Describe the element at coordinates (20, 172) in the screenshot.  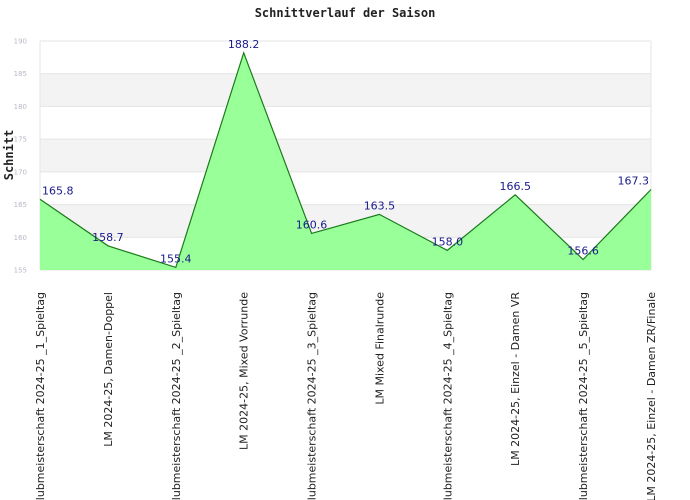
I see `y-tick-label: 170` at that location.